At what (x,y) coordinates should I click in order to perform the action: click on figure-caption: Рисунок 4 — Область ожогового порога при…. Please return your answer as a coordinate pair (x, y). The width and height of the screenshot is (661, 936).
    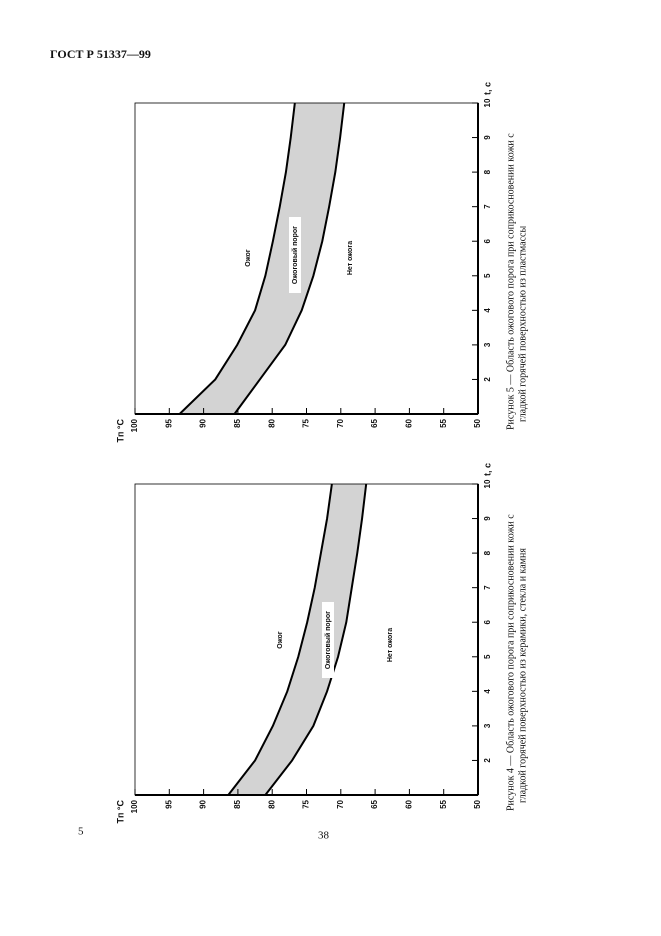
    Looking at the image, I should click on (510, 662).